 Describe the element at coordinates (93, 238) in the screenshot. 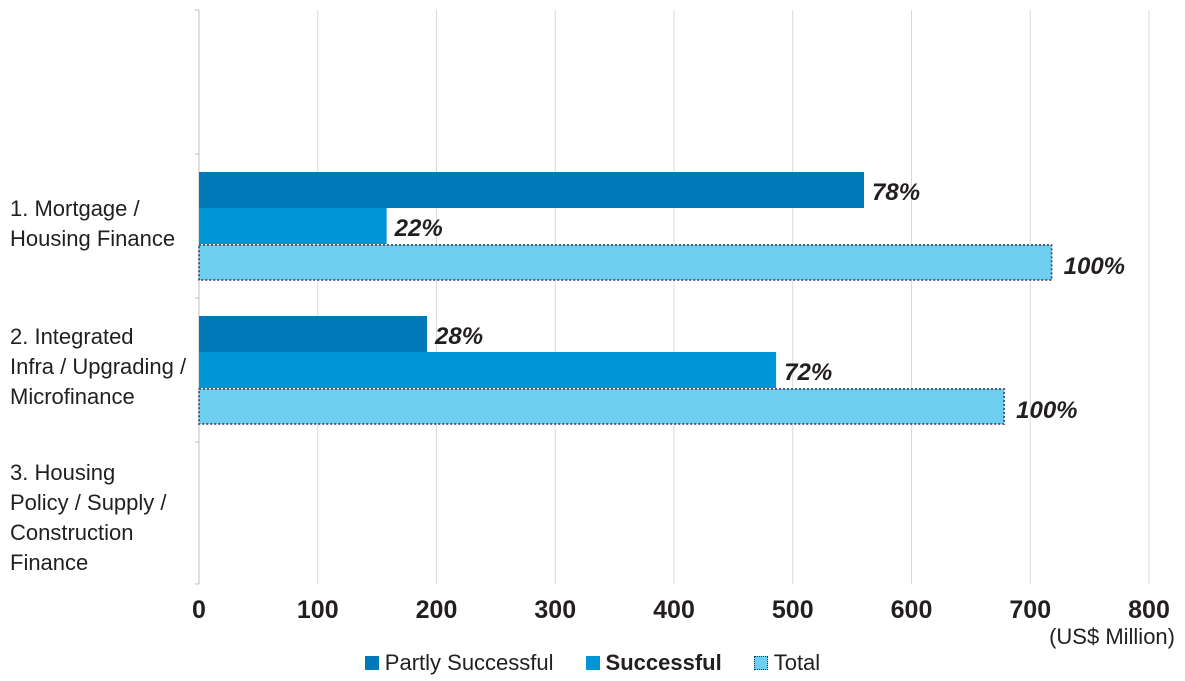

I see `category-label-line: Housing Finance` at that location.